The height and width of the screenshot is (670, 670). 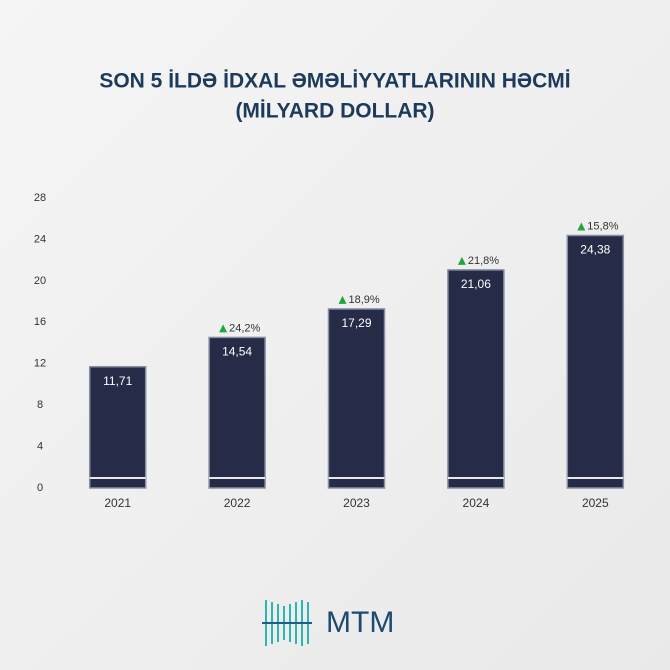 I want to click on value-label: 17,29, so click(x=356, y=323).